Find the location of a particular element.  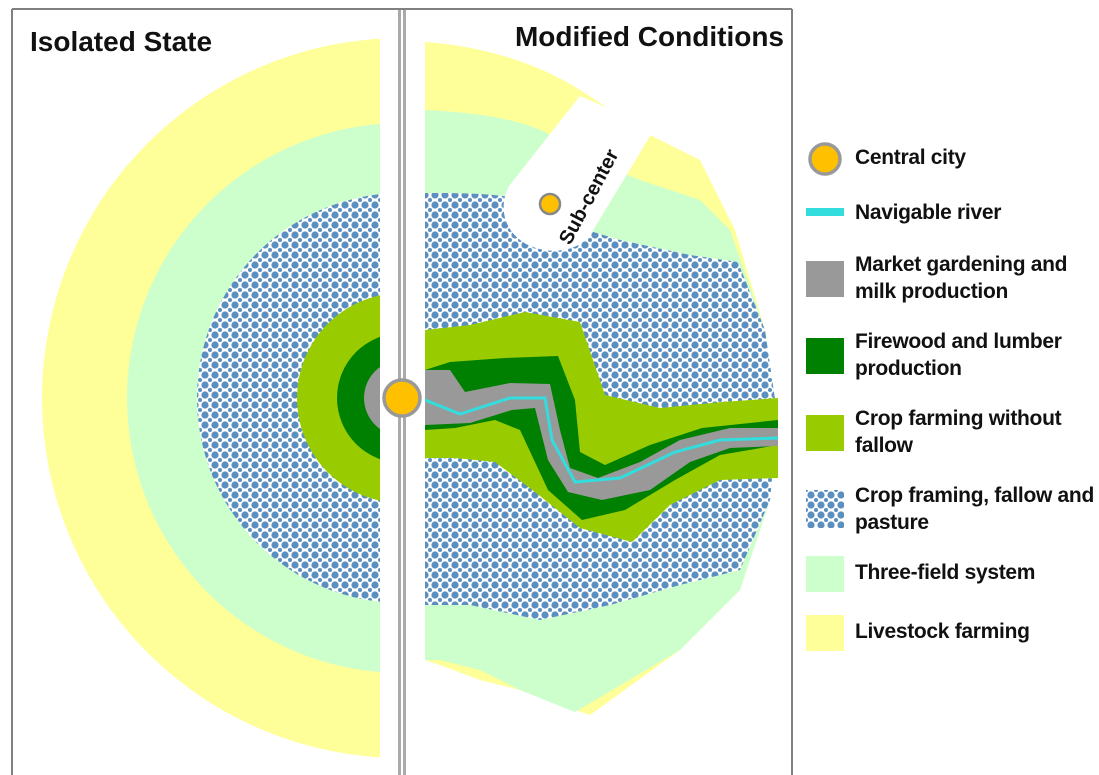

legend-label: Livestock farming is located at coordinates (942, 631).